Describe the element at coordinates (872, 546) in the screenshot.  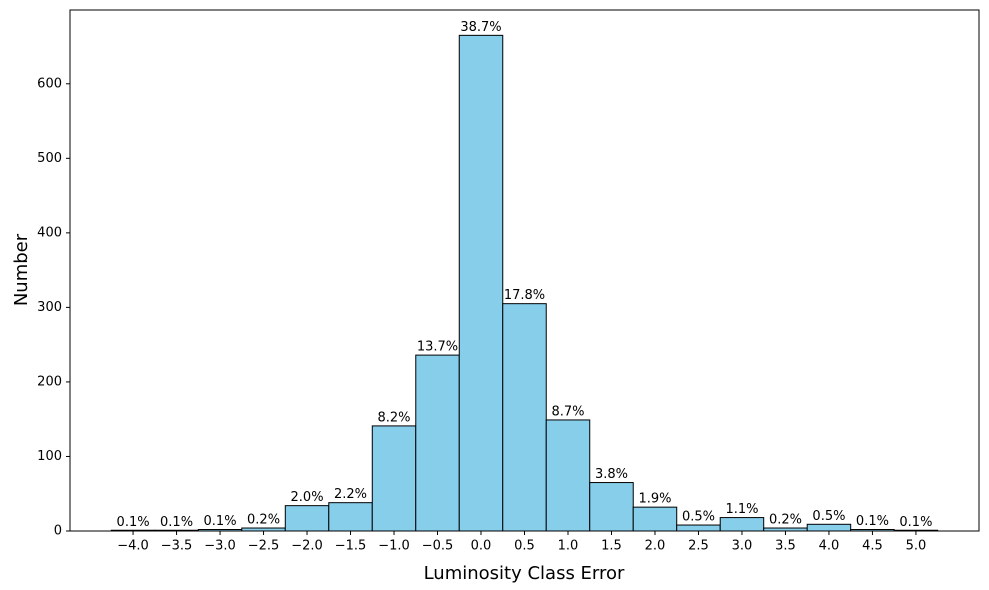
I see `x-tick-label: 4.5` at that location.